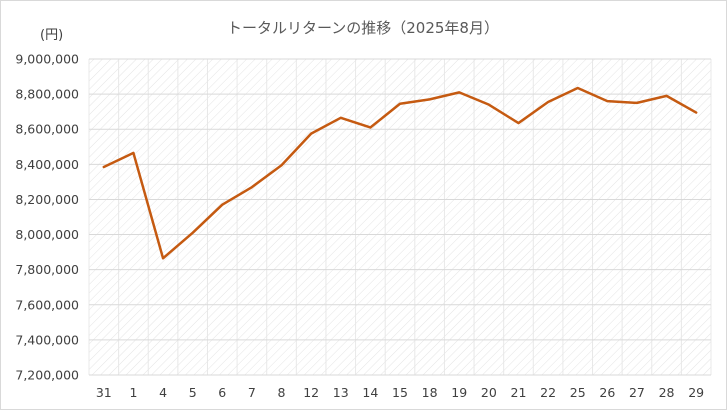 The width and height of the screenshot is (727, 410). What do you see at coordinates (47, 94) in the screenshot?
I see `y-tick-label: 8,800,000` at bounding box center [47, 94].